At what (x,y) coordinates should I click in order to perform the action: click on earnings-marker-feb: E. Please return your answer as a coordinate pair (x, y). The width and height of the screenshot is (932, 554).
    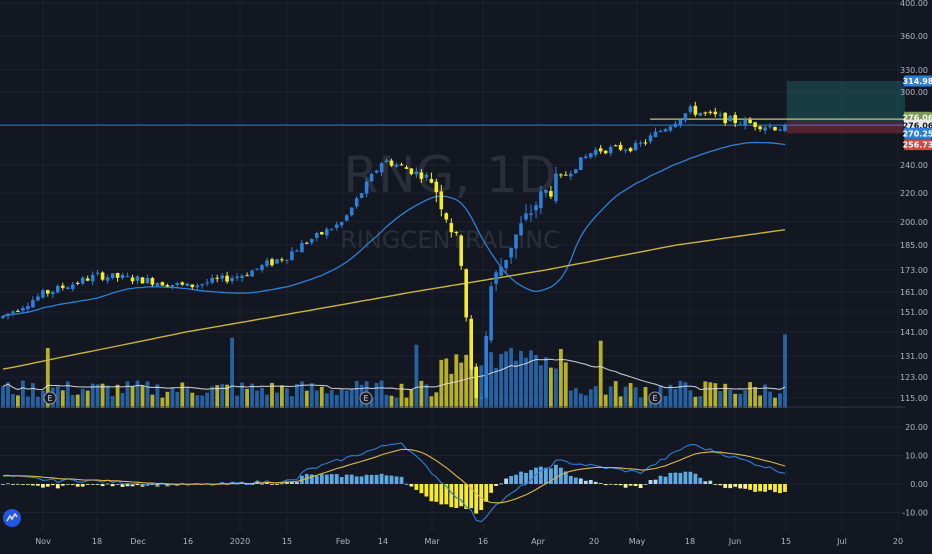
    Looking at the image, I should click on (366, 398).